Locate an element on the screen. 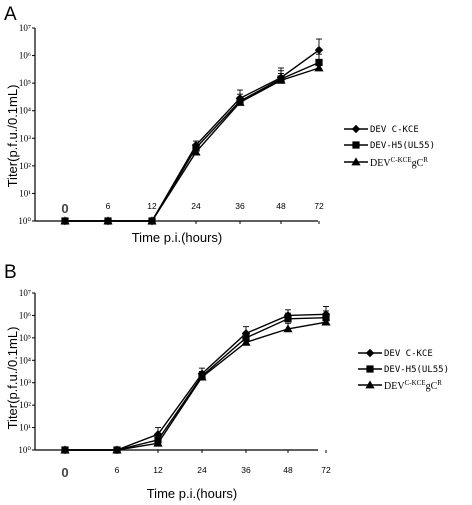 The image size is (472, 505). panel-letter: B is located at coordinates (10, 272).